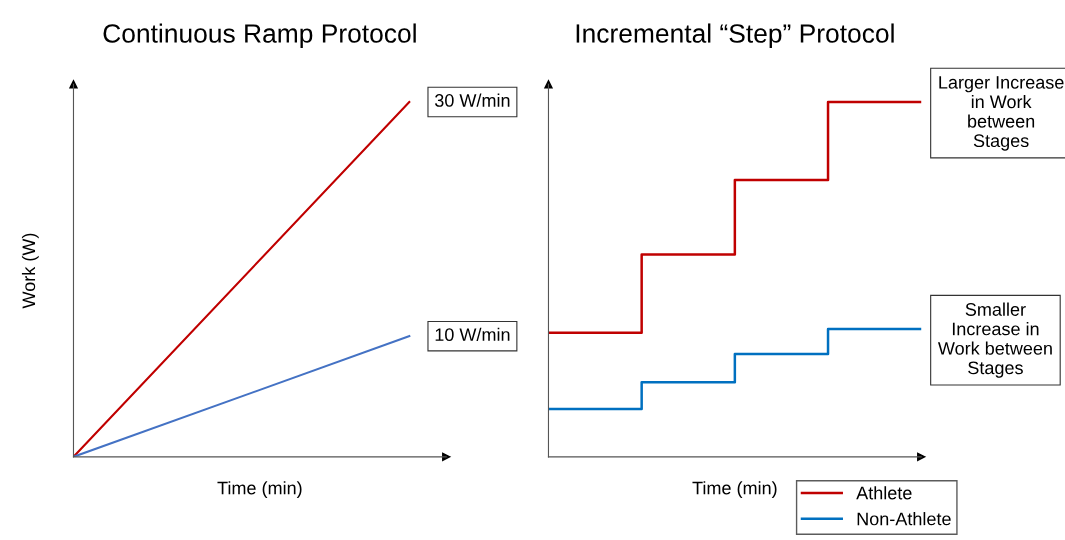 The height and width of the screenshot is (540, 1065). Describe the element at coordinates (472, 334) in the screenshot. I see `annotation: 10 W/min` at that location.